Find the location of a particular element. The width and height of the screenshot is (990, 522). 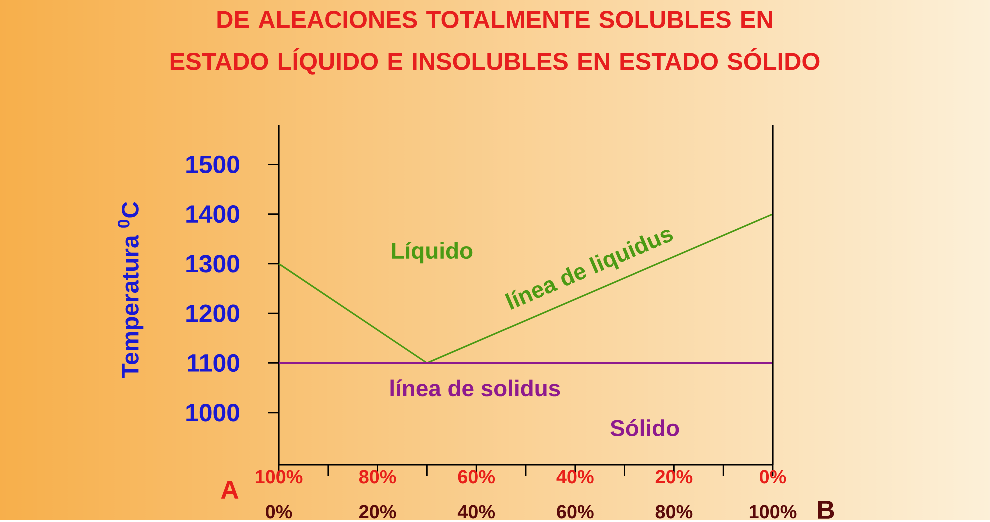

x-tick-label: 60% is located at coordinates (575, 512).